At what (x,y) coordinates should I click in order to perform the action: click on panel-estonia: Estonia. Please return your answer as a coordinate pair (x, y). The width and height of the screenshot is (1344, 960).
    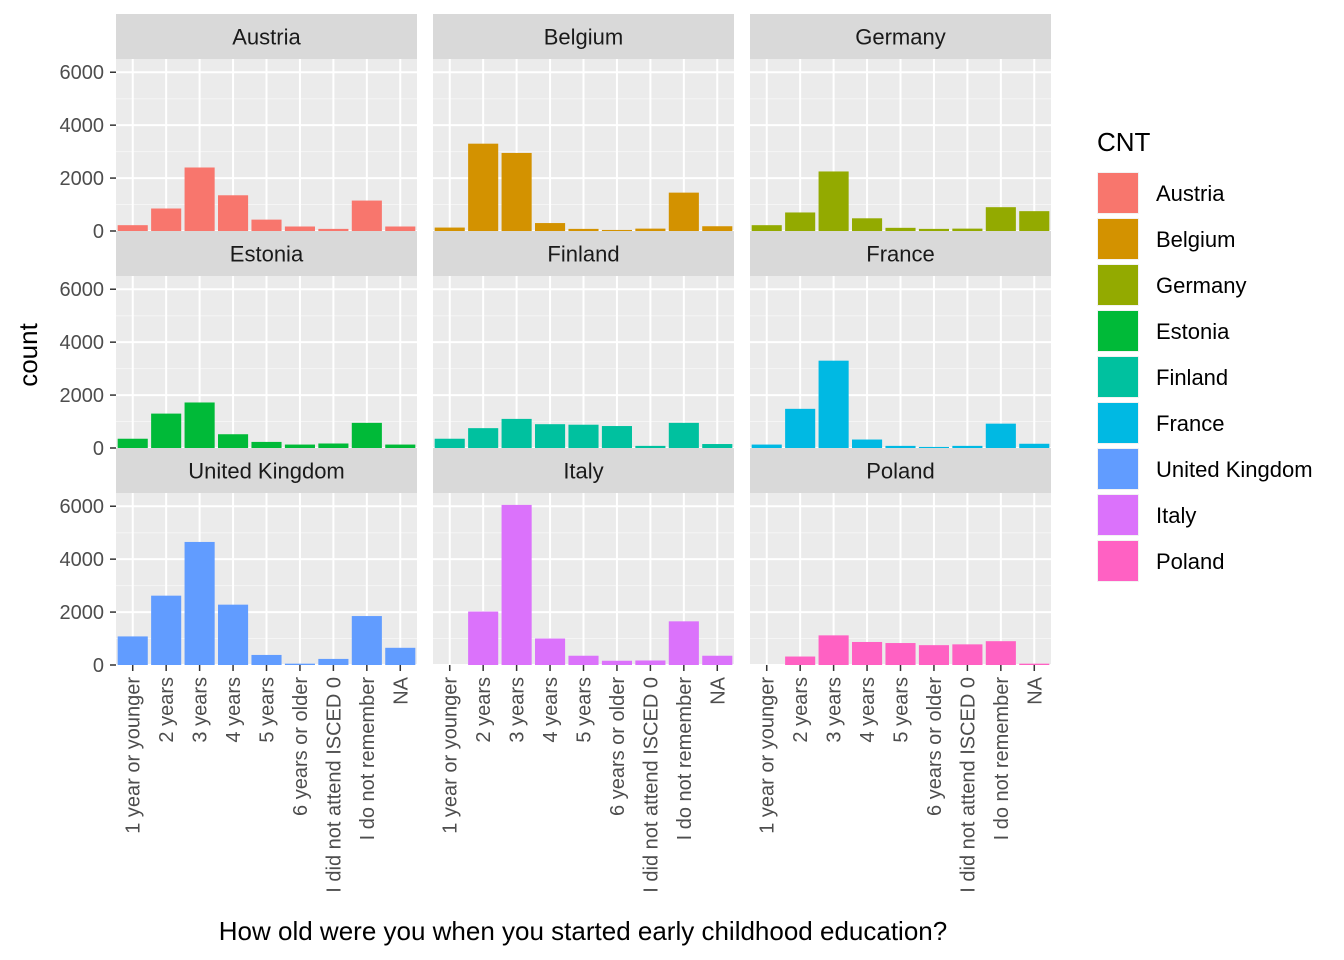
    Looking at the image, I should click on (266, 340).